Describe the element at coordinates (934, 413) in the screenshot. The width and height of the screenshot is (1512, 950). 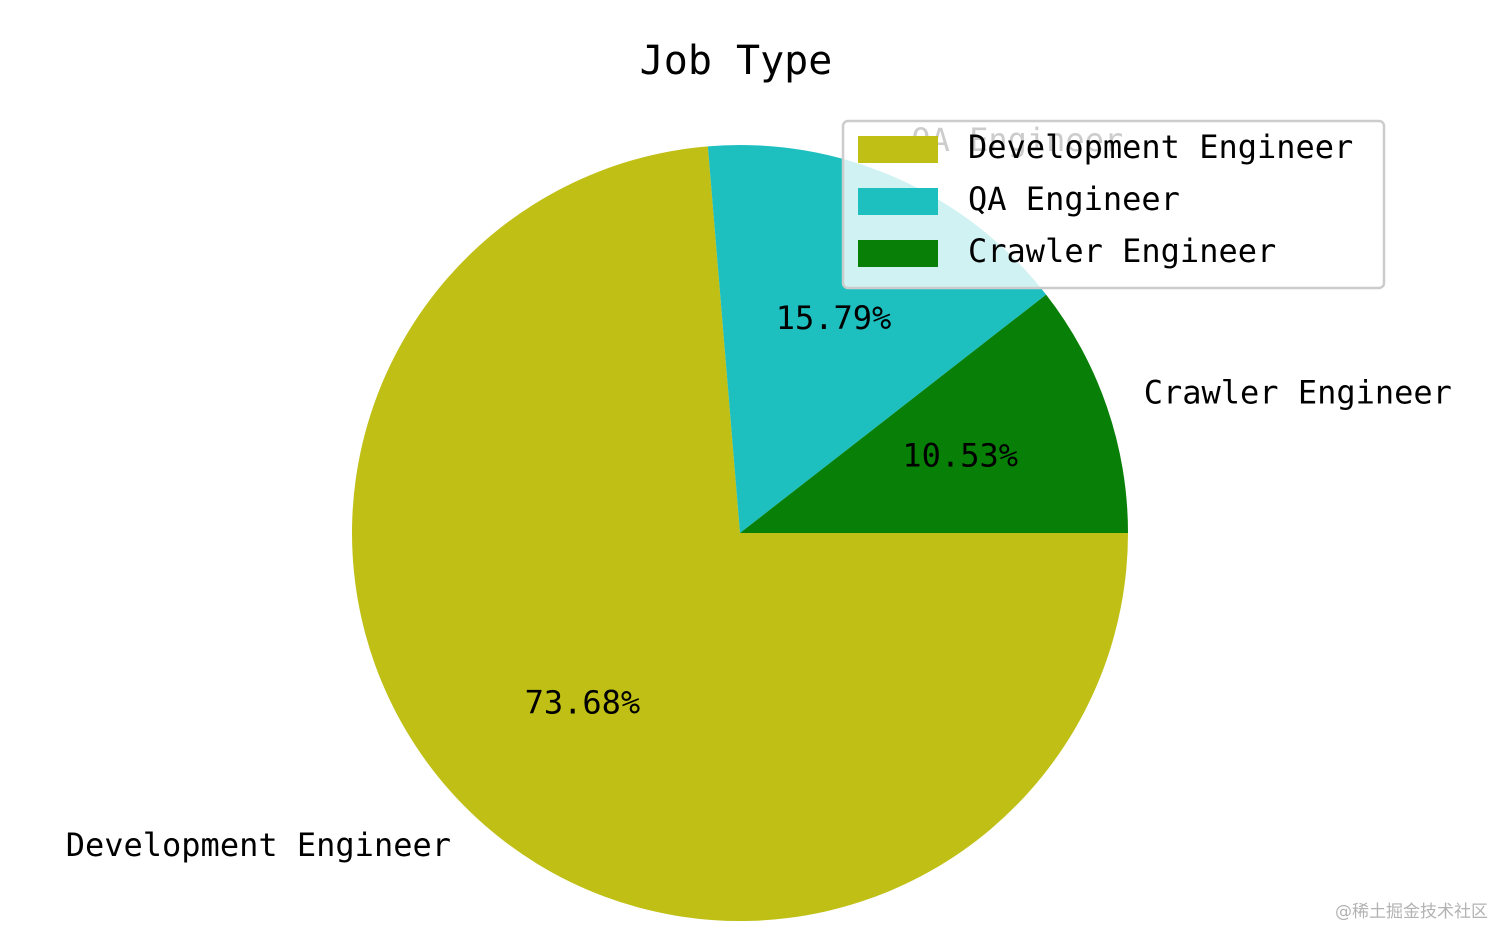
I see `pie-slice-crawler-engineer` at that location.